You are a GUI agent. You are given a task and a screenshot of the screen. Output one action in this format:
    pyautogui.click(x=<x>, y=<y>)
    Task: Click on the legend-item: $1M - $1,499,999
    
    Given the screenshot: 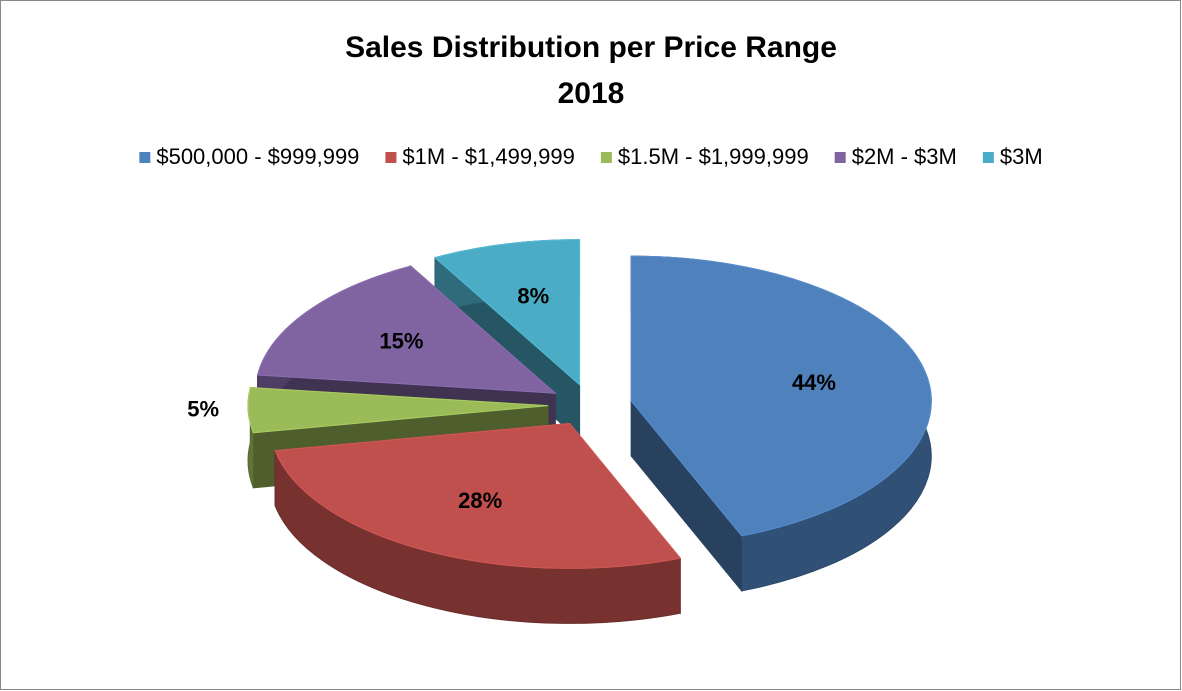 What is the action you would take?
    pyautogui.click(x=480, y=156)
    